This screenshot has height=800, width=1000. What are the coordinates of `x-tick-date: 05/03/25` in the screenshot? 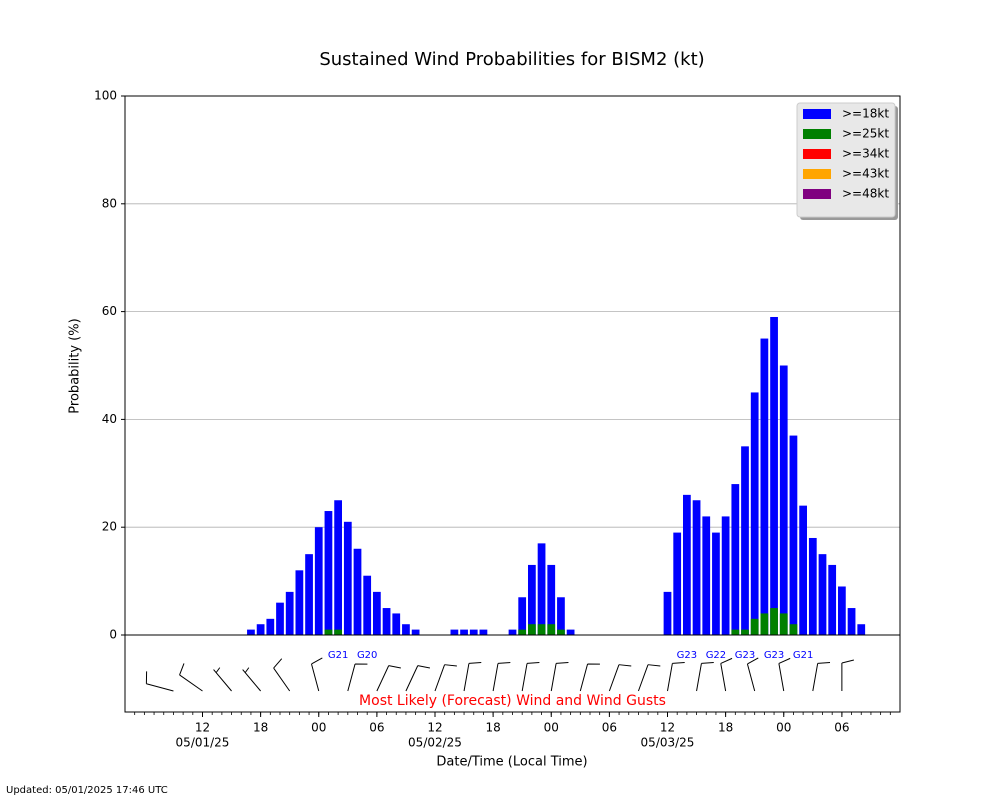 It's located at (668, 743).